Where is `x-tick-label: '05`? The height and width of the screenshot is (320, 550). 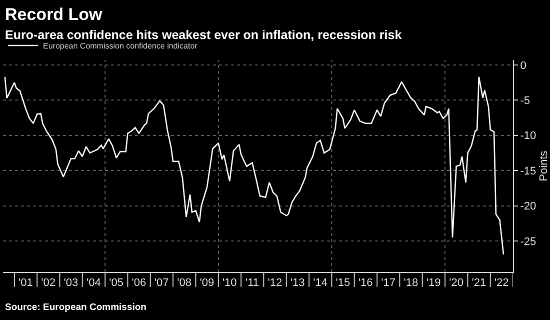
x-tick-label: '05 is located at coordinates (116, 283).